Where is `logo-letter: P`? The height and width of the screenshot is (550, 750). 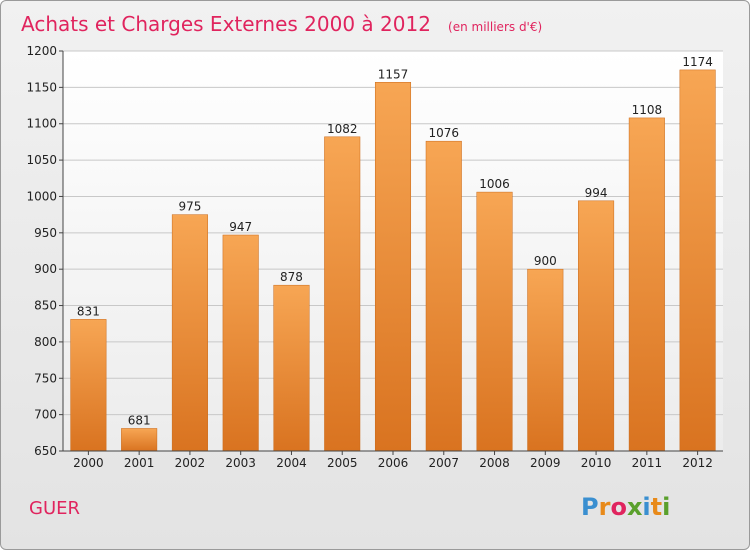
logo-letter: P is located at coordinates (590, 507).